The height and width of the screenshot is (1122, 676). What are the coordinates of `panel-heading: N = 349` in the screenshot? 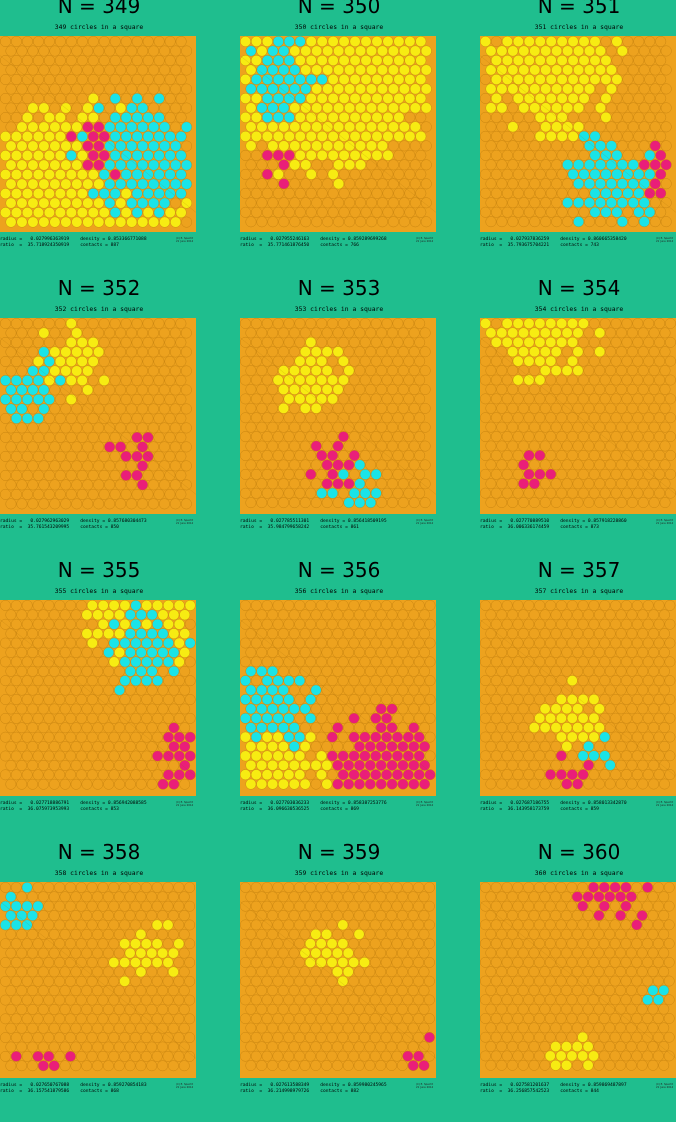 It's located at (99, 9).